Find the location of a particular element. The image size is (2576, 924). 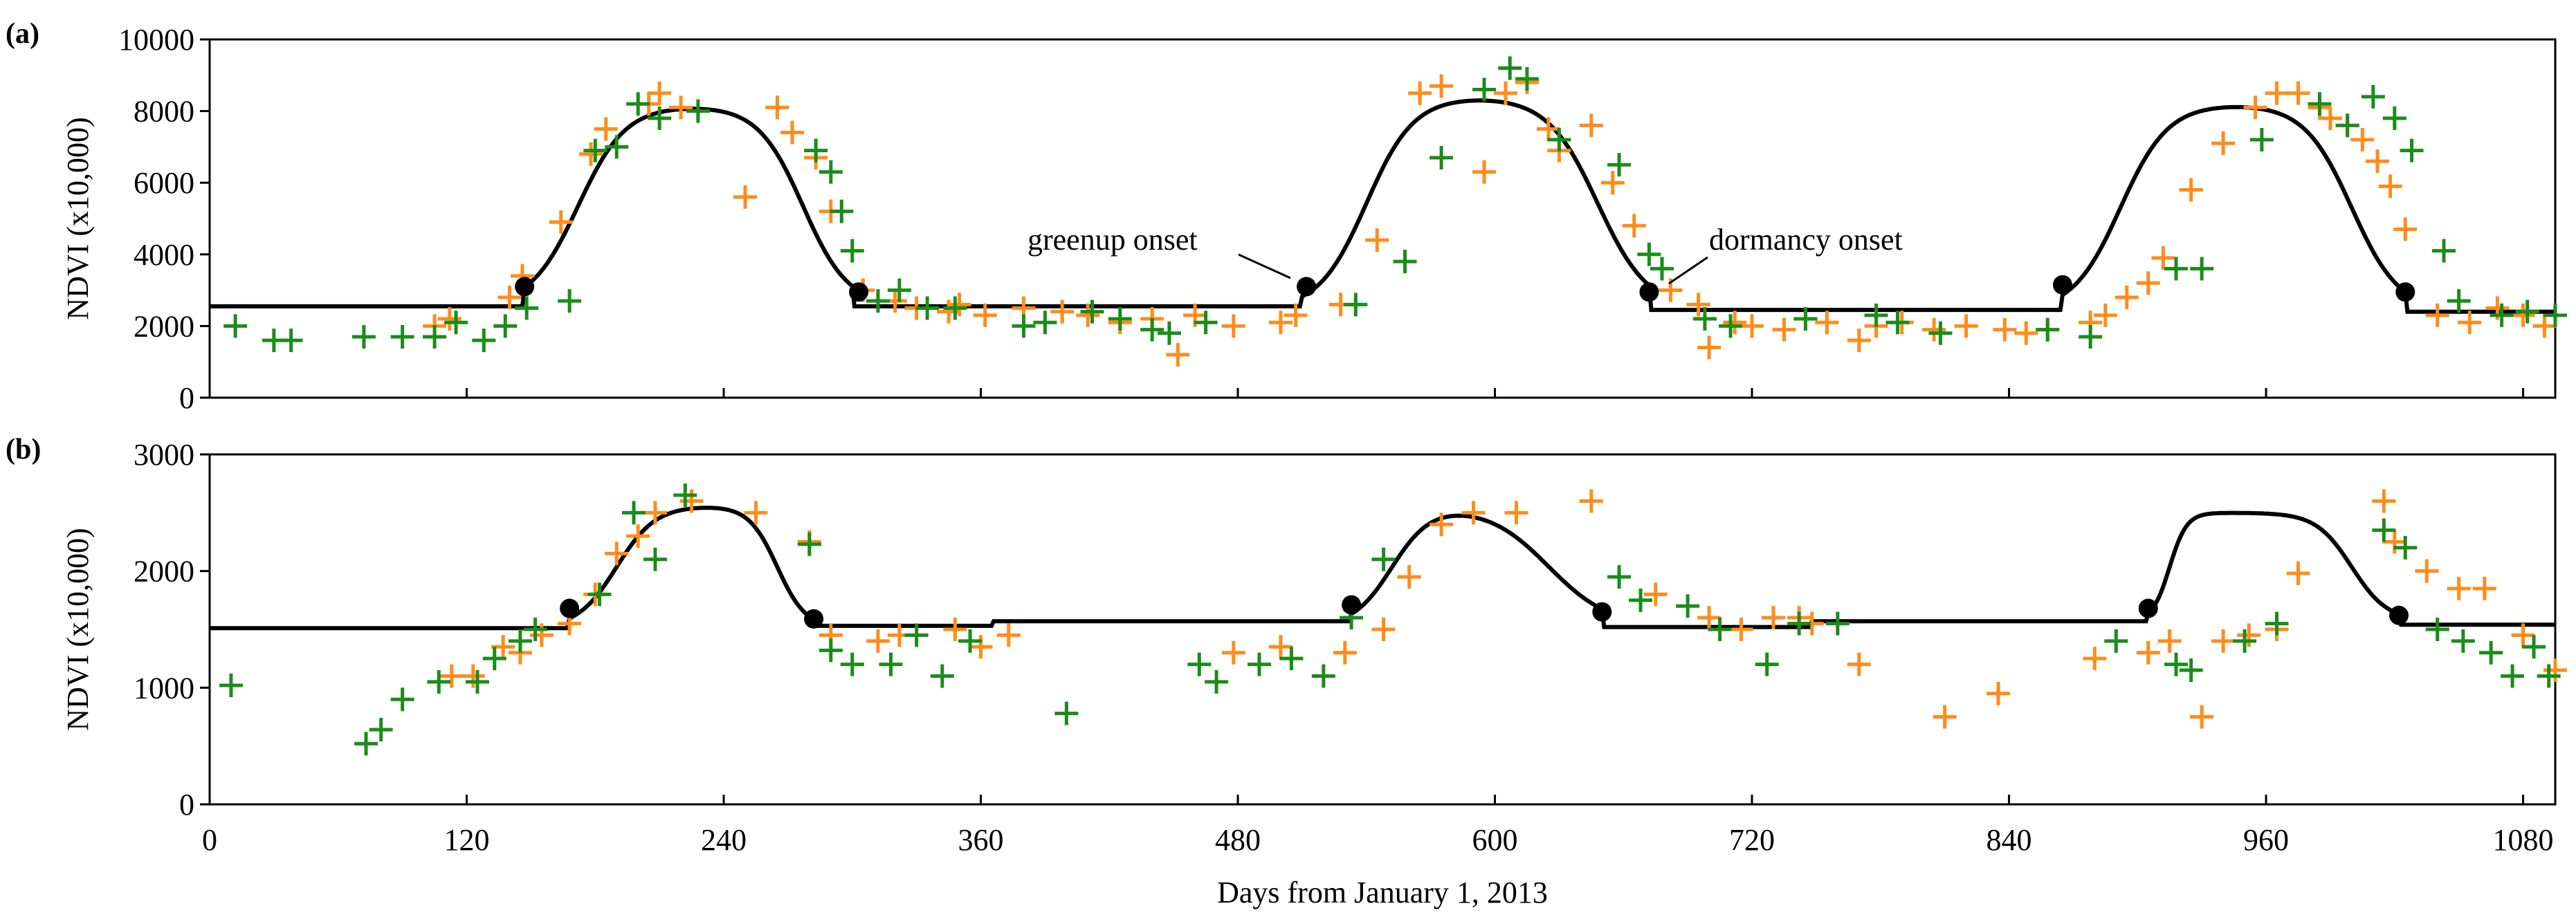

panel-b-label: (b) is located at coordinates (24, 449).